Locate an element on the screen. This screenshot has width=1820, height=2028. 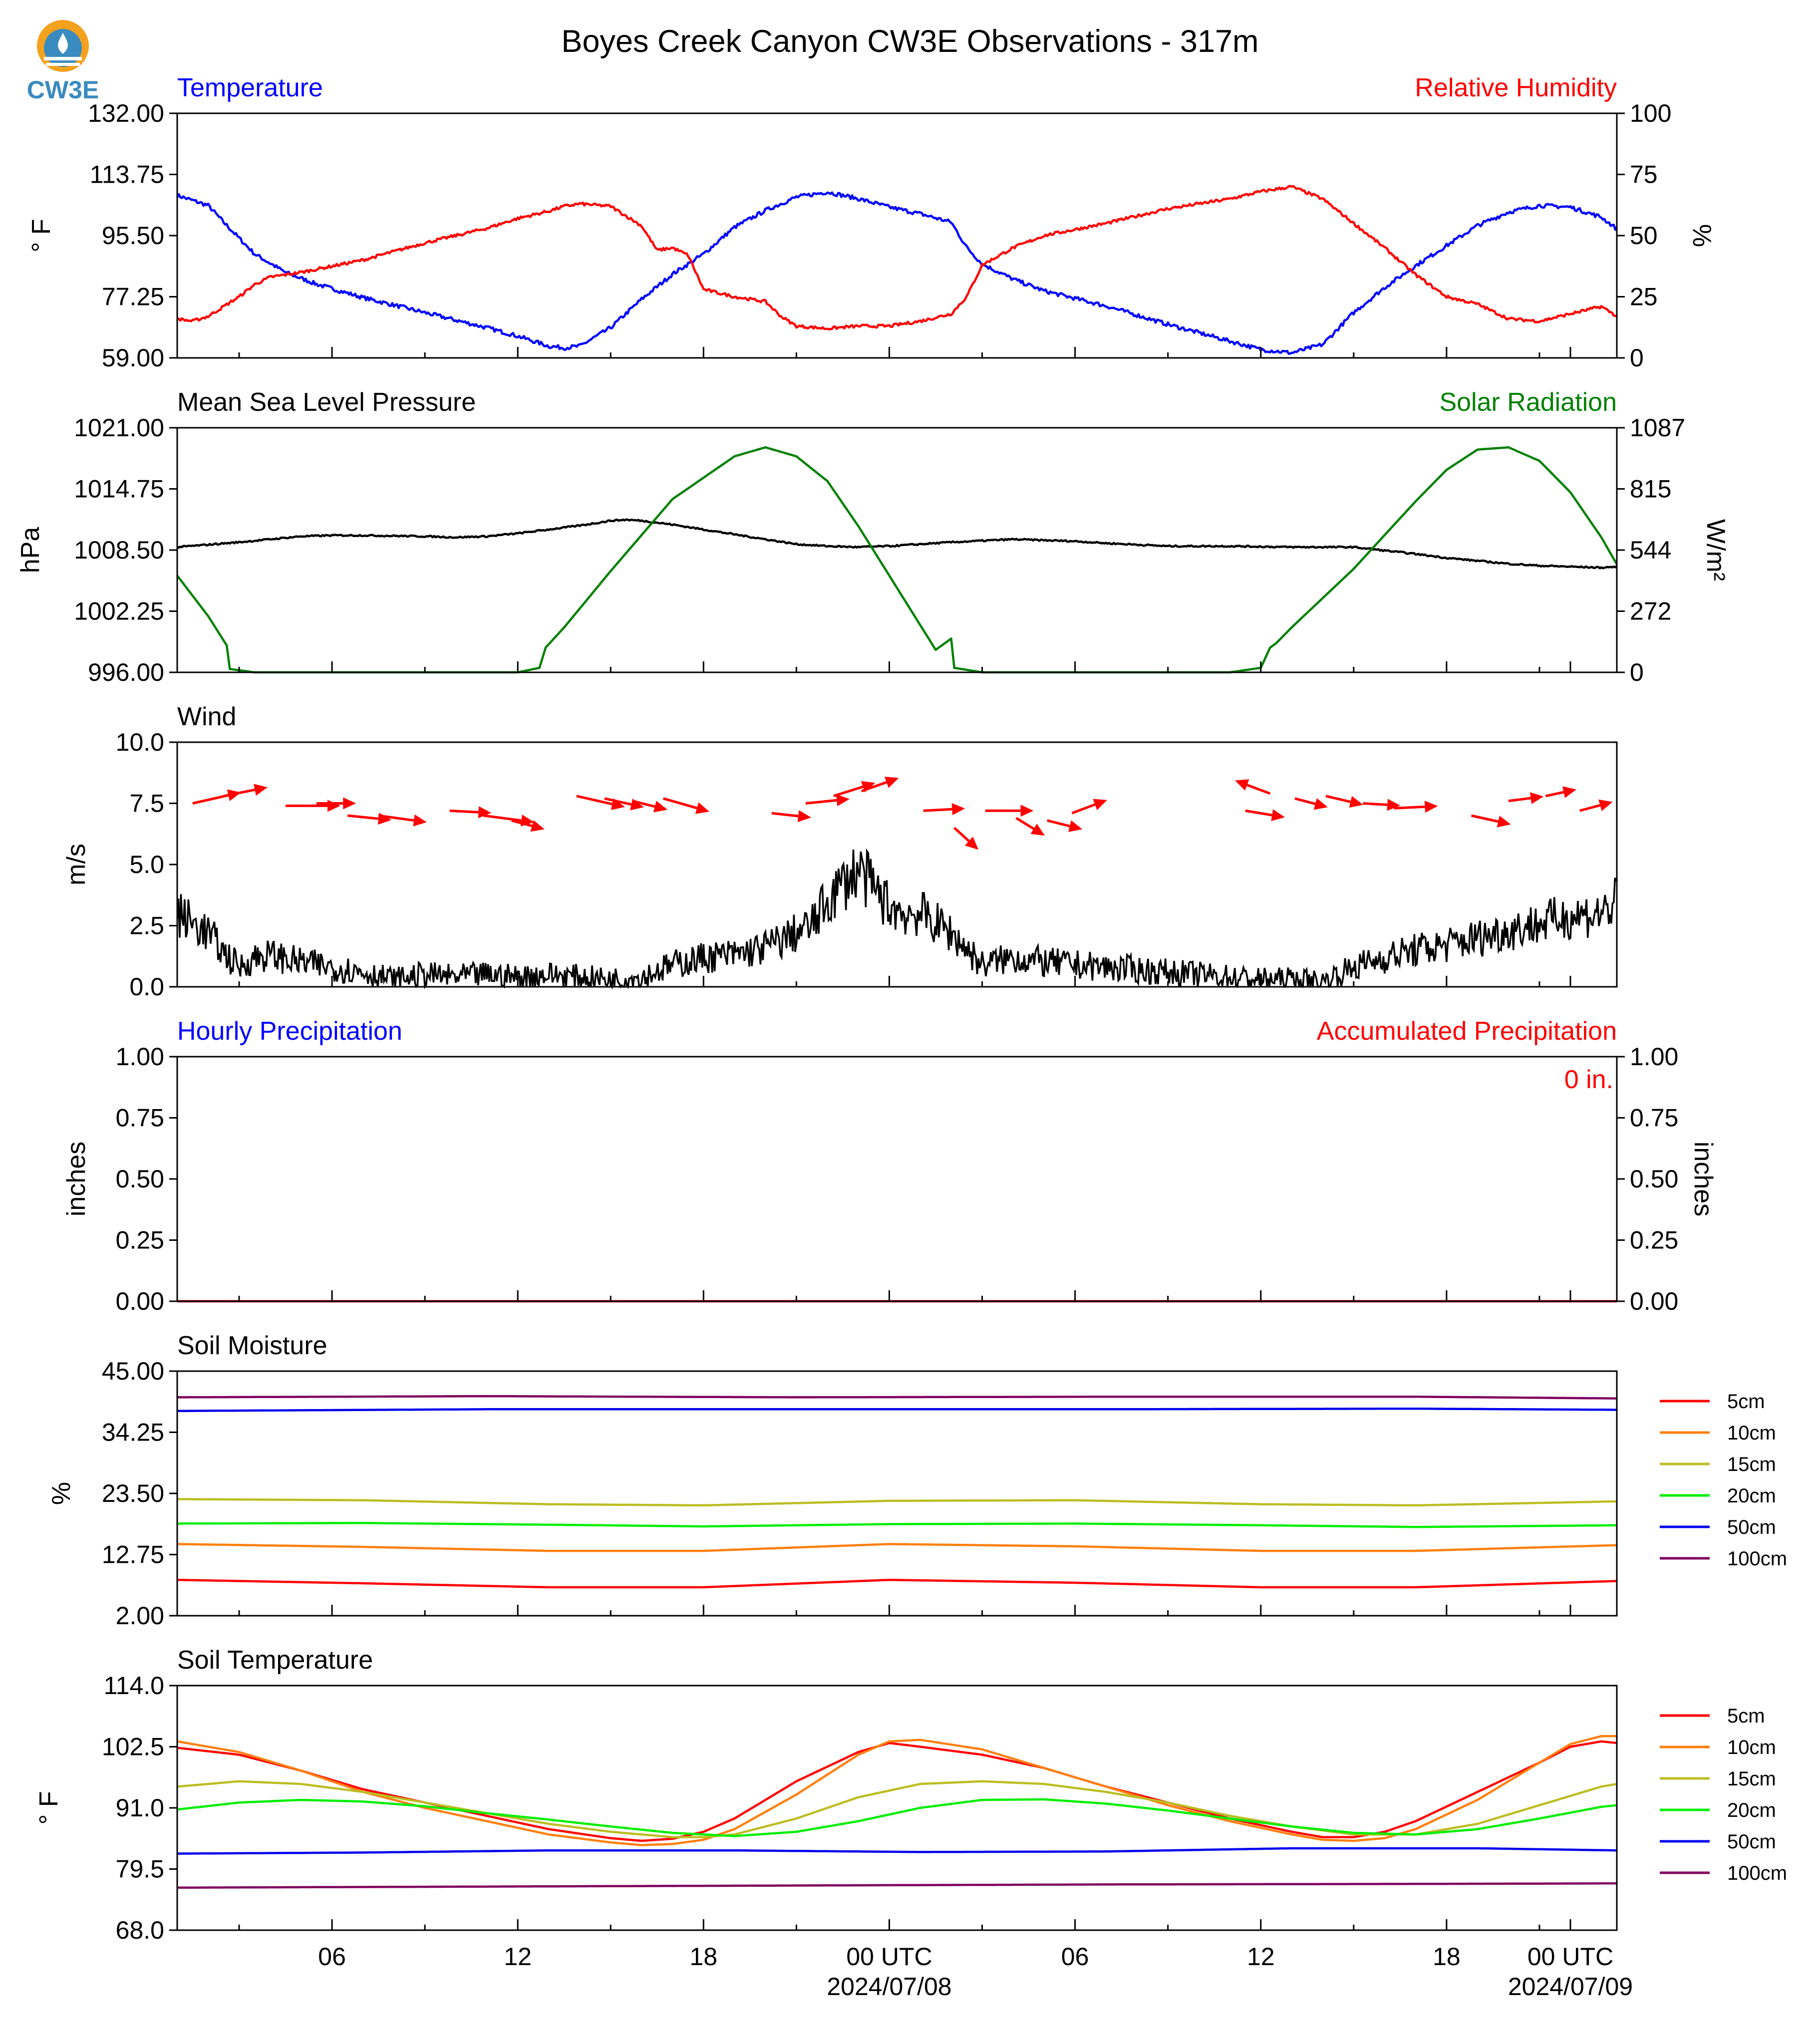
y-left-tick-label: 114.0 is located at coordinates (134, 1686).